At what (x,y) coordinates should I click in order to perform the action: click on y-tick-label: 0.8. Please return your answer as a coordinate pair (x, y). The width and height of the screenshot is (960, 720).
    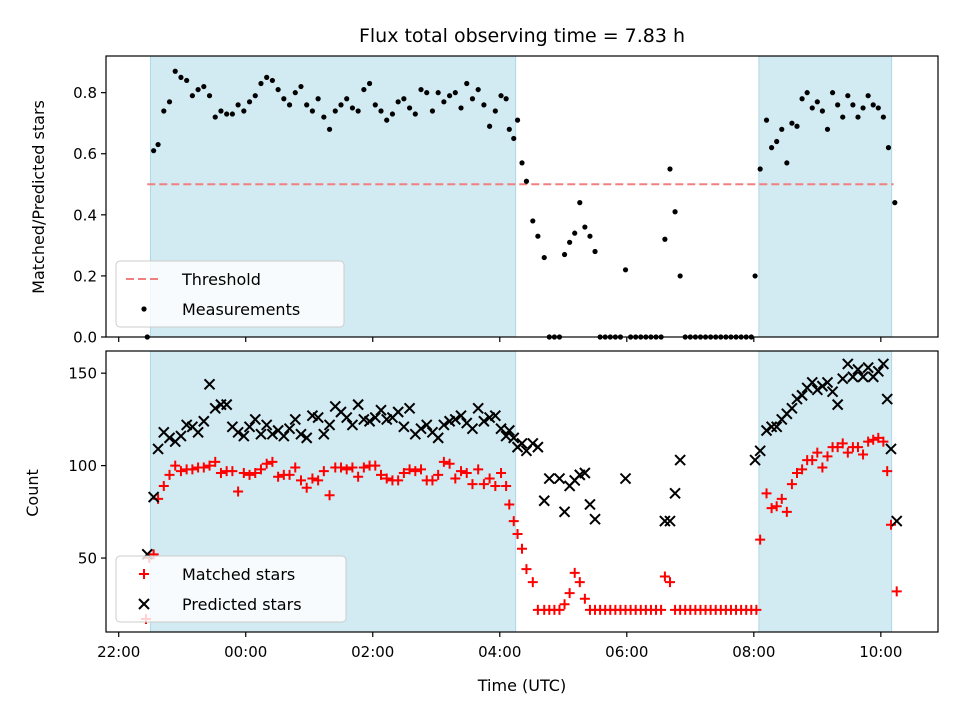
    Looking at the image, I should click on (85, 93).